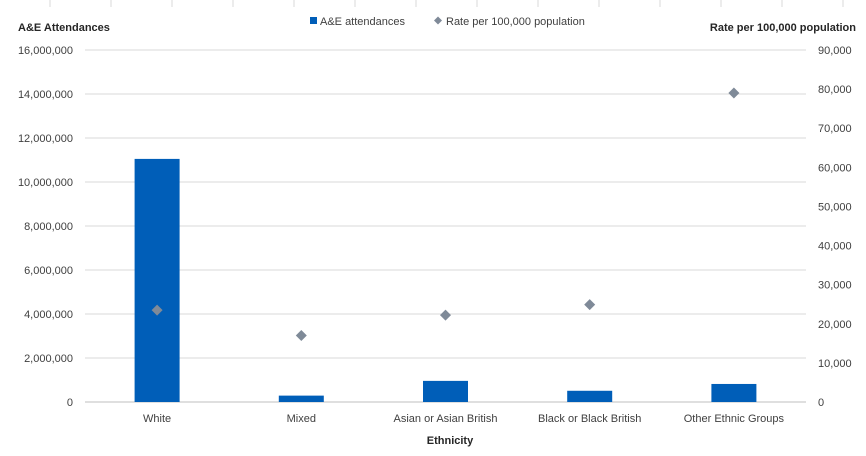 This screenshot has width=866, height=456. Describe the element at coordinates (301, 419) in the screenshot. I see `x-tick-label: Mixed` at that location.